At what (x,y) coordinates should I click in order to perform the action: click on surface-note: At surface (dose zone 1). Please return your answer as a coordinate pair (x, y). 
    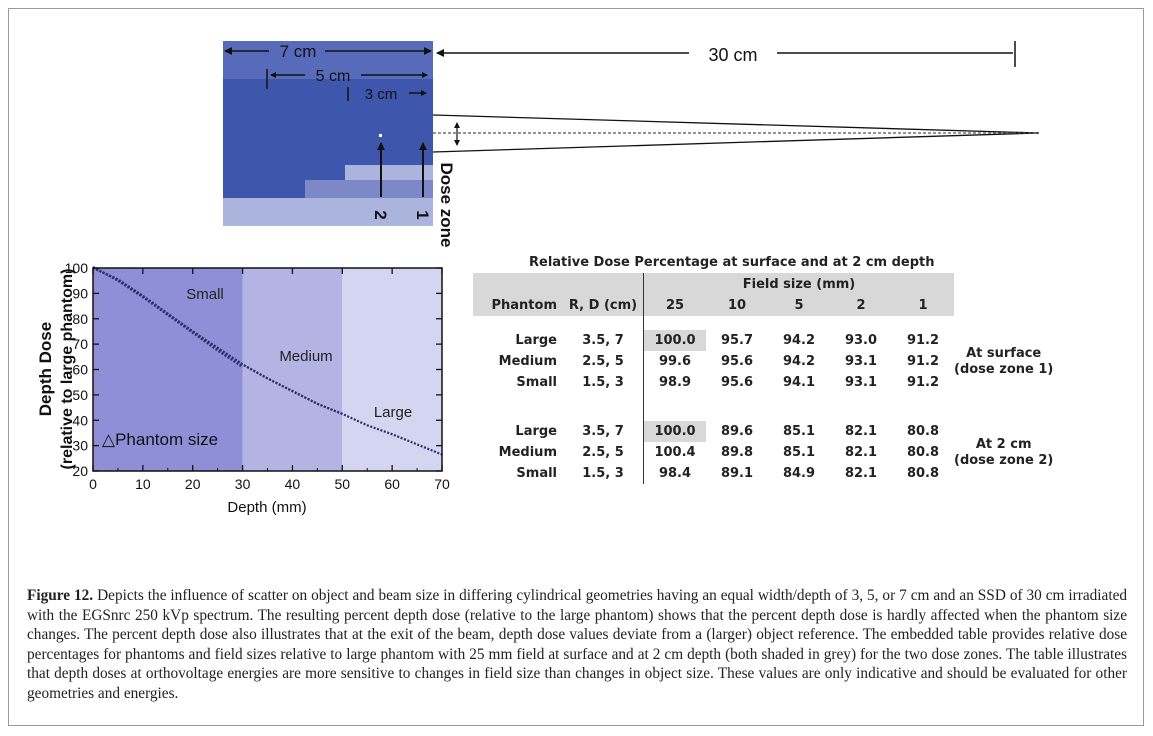
    Looking at the image, I should click on (1004, 361).